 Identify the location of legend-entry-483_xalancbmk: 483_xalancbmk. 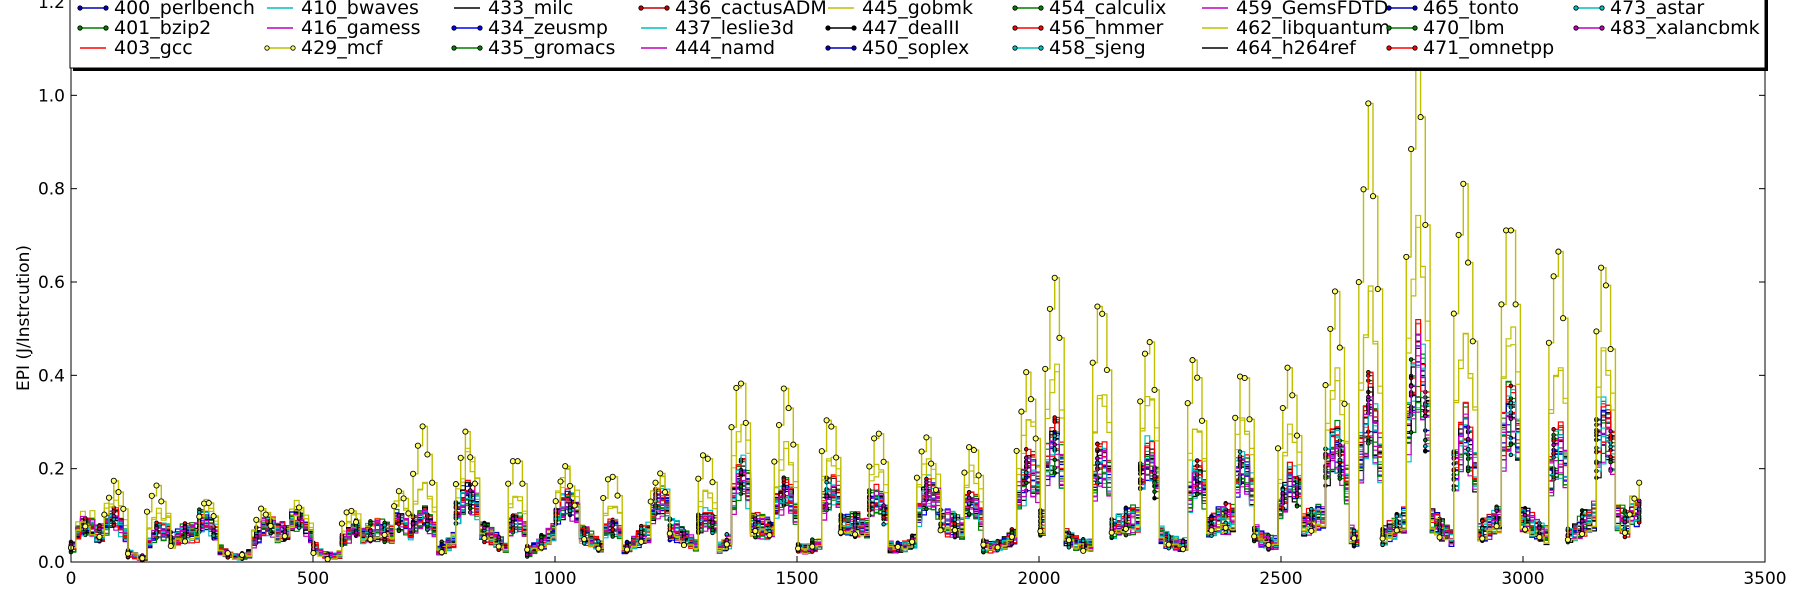
(1666, 28).